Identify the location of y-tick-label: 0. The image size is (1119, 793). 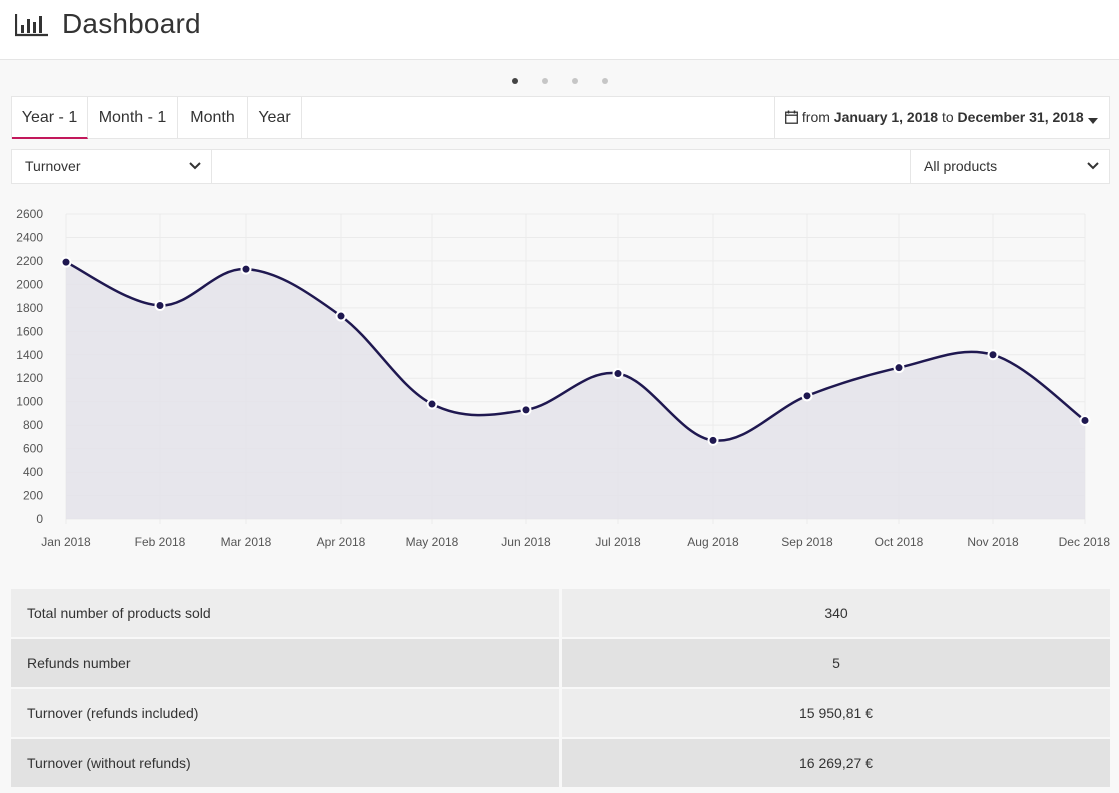
(39, 519).